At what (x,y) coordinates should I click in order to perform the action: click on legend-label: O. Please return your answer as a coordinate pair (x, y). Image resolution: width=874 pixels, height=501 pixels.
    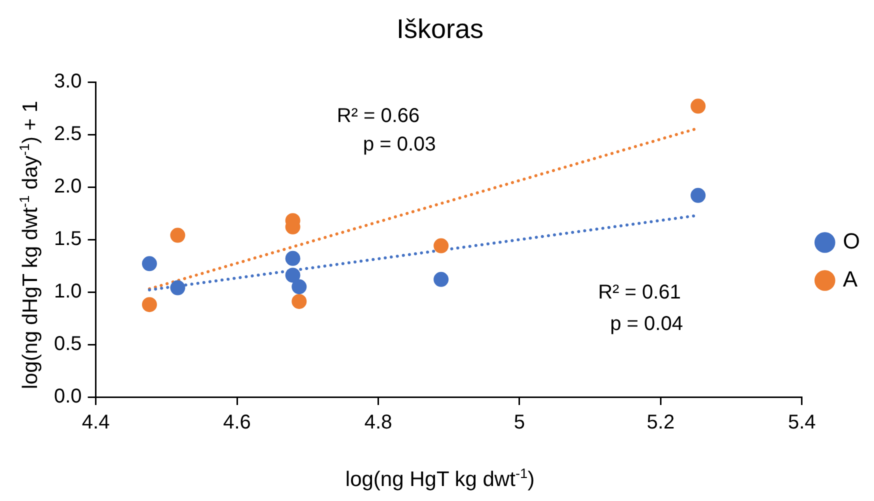
    Looking at the image, I should click on (851, 241).